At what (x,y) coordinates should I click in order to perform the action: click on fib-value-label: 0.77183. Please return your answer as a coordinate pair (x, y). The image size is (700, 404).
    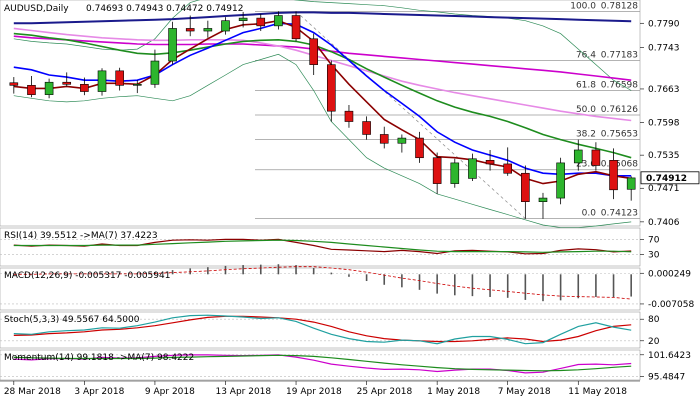
    Looking at the image, I should click on (619, 55).